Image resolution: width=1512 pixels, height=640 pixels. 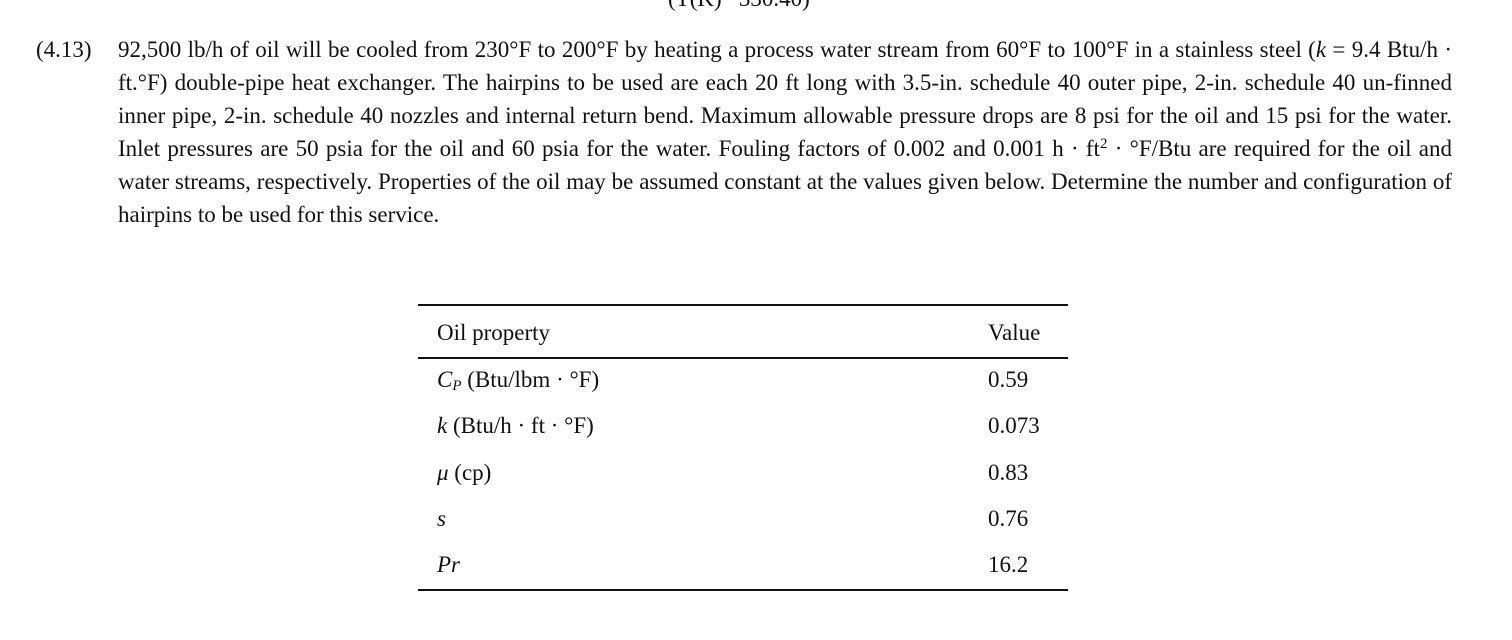 What do you see at coordinates (1103, 144) in the screenshot?
I see `superscript: 2` at bounding box center [1103, 144].